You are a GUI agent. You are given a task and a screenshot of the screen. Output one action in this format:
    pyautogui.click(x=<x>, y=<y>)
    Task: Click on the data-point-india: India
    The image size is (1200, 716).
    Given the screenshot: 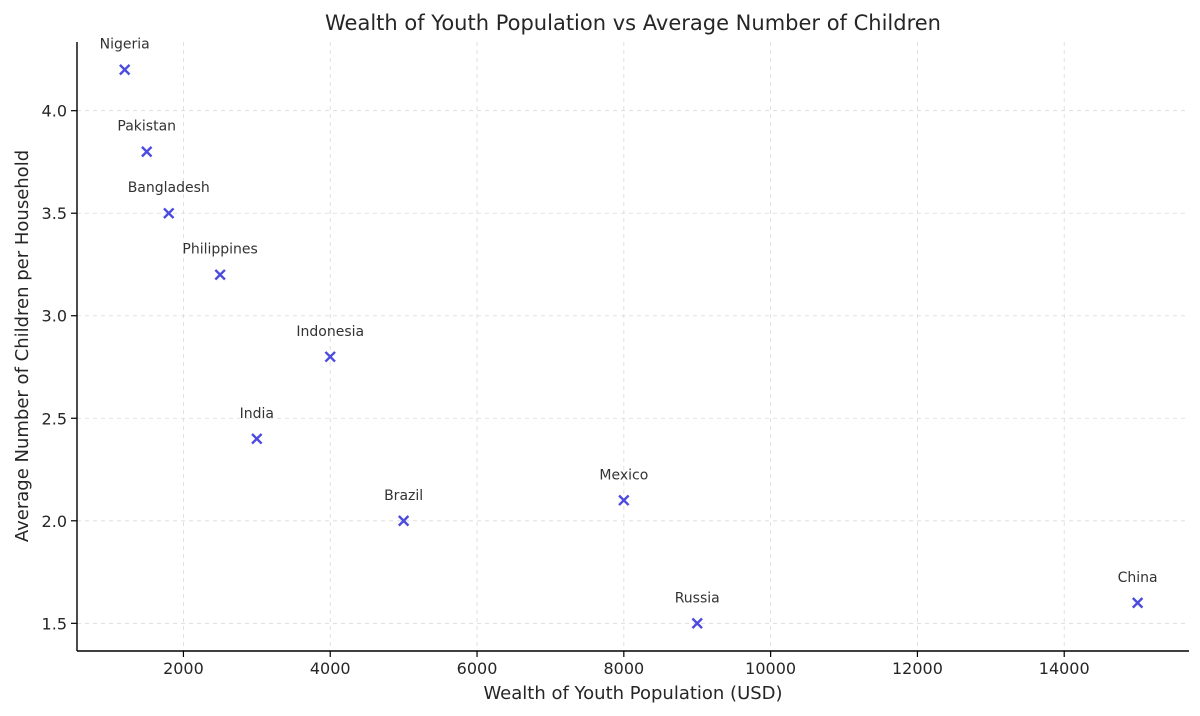 What is the action you would take?
    pyautogui.click(x=257, y=425)
    